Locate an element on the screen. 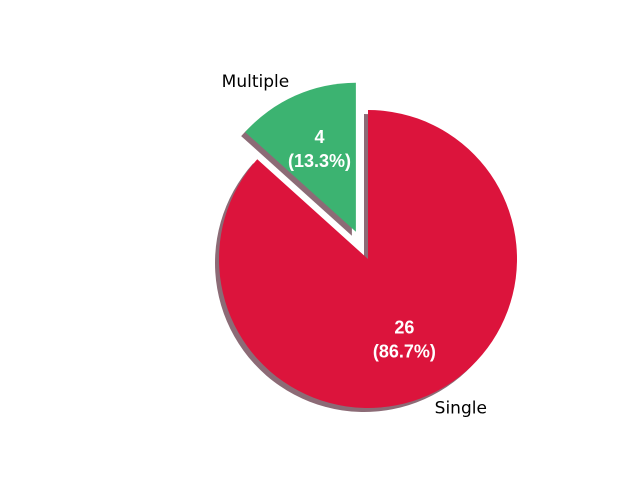  slice-label-single: Single is located at coordinates (461, 409).